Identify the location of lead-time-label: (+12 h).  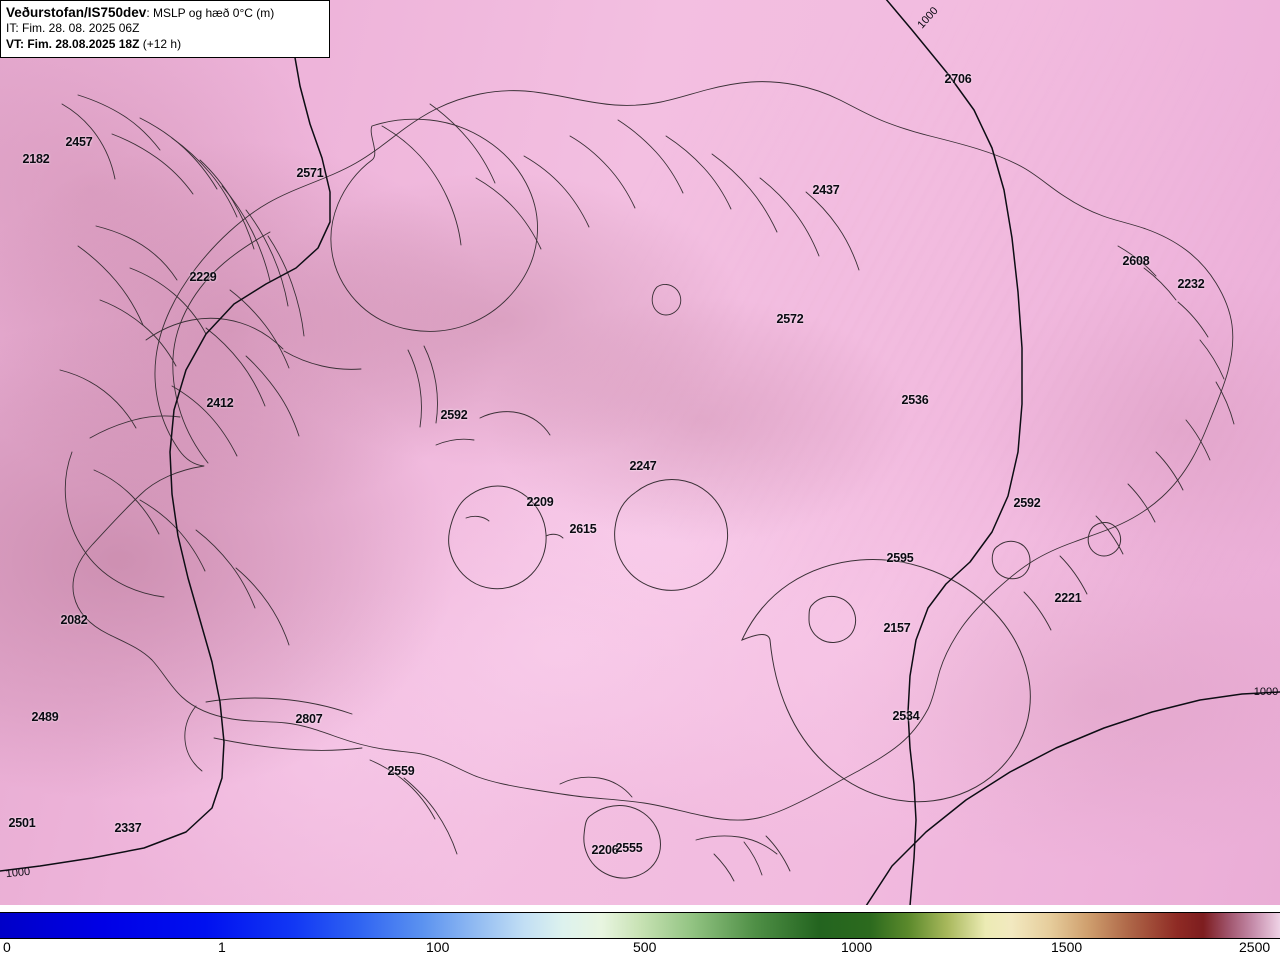
(160, 43).